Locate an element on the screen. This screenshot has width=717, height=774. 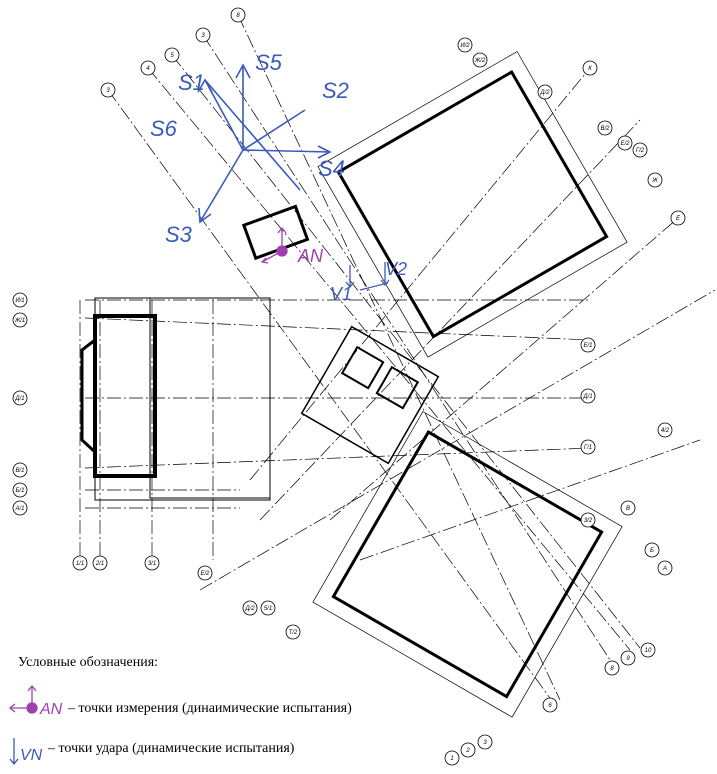
axis-label: Е/1 is located at coordinates (587, 346).